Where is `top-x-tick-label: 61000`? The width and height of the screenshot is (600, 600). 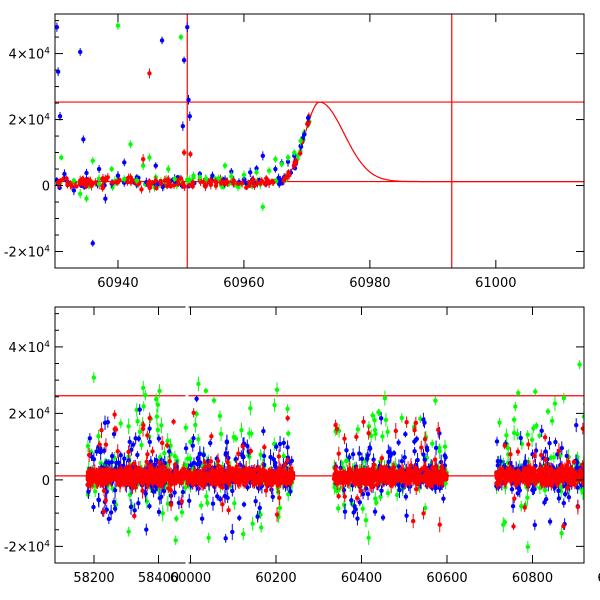 top-x-tick-label: 61000 is located at coordinates (495, 283).